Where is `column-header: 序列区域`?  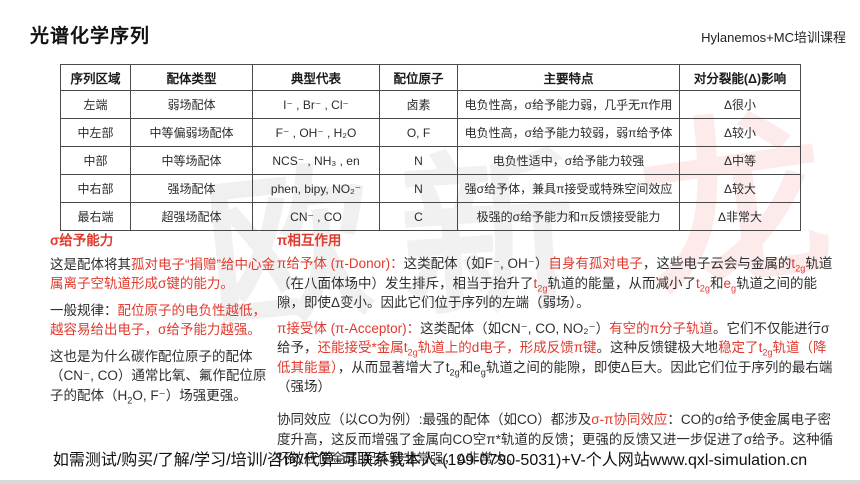
column-header: 序列区域 is located at coordinates (95, 77).